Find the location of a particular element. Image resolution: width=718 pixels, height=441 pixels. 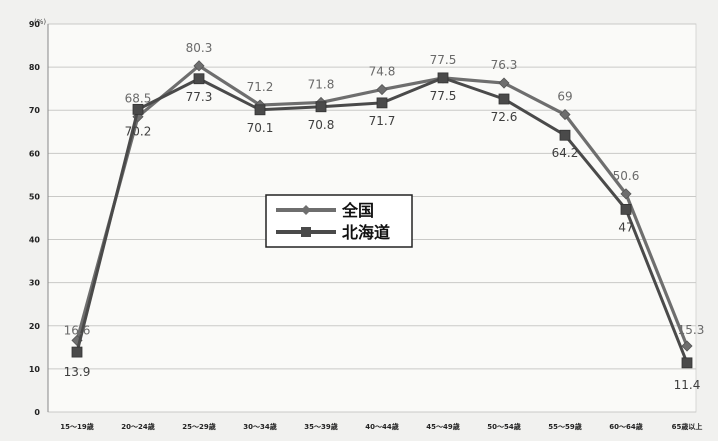

data-label: 80.3 is located at coordinates (199, 48).